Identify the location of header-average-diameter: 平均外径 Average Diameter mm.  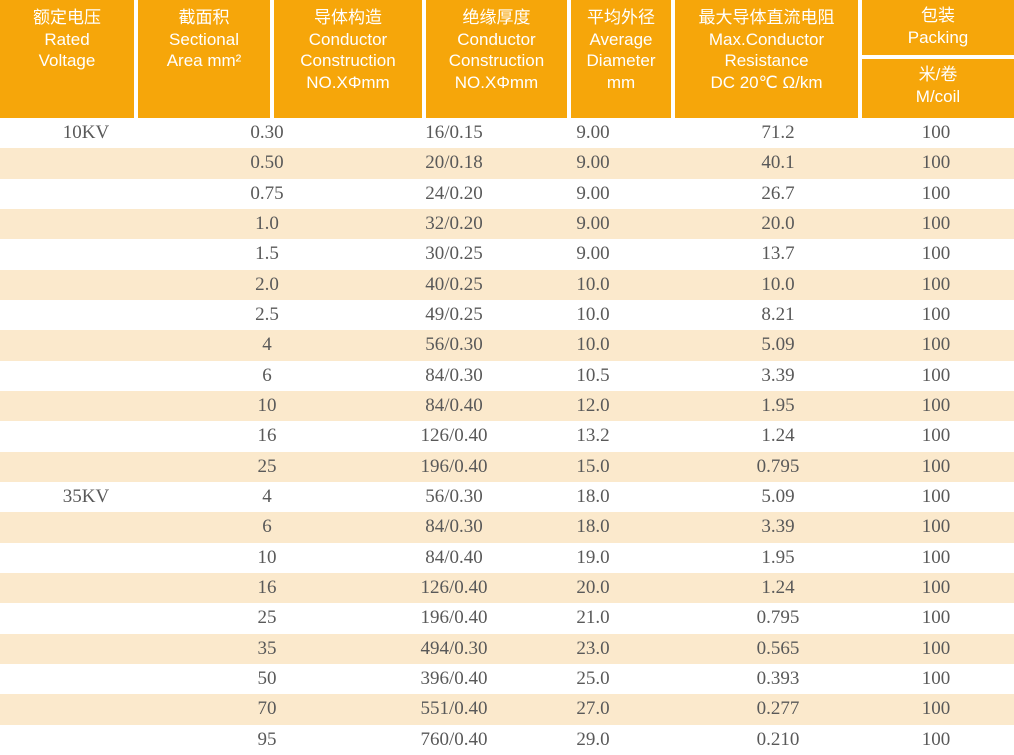
(621, 59).